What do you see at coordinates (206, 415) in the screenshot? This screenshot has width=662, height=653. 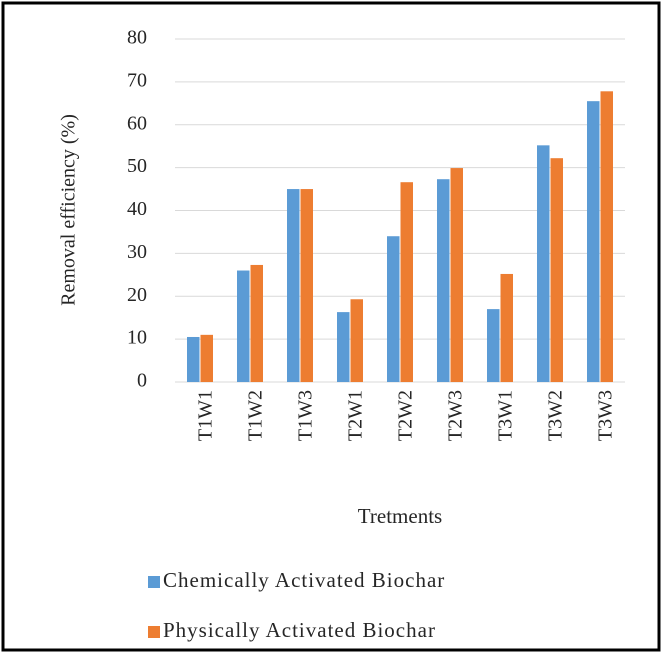 I see `x-tick-label: T1W1` at bounding box center [206, 415].